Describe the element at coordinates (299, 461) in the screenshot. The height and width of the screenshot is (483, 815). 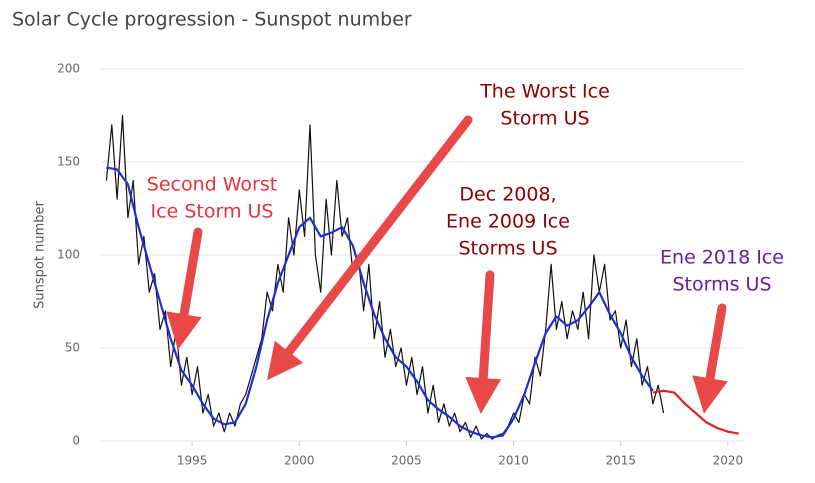
I see `x-tick-label: 2000` at that location.